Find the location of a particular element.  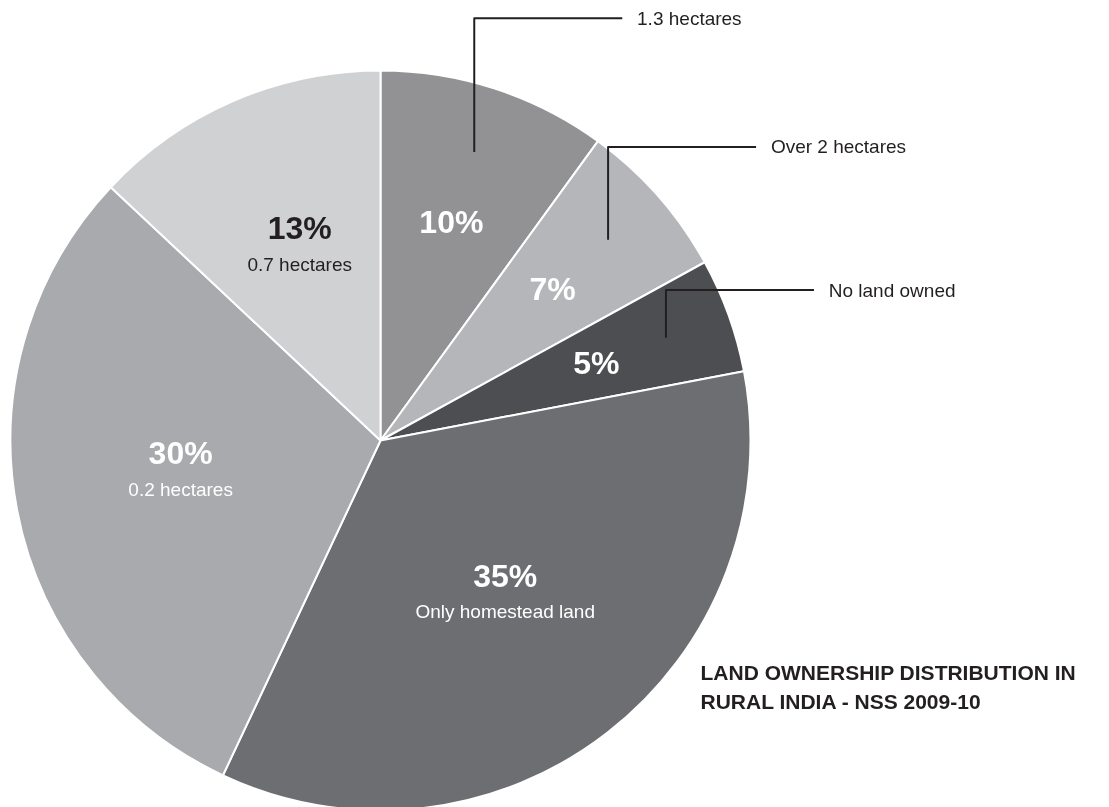

slice-label: 0.7 hectares is located at coordinates (299, 264).